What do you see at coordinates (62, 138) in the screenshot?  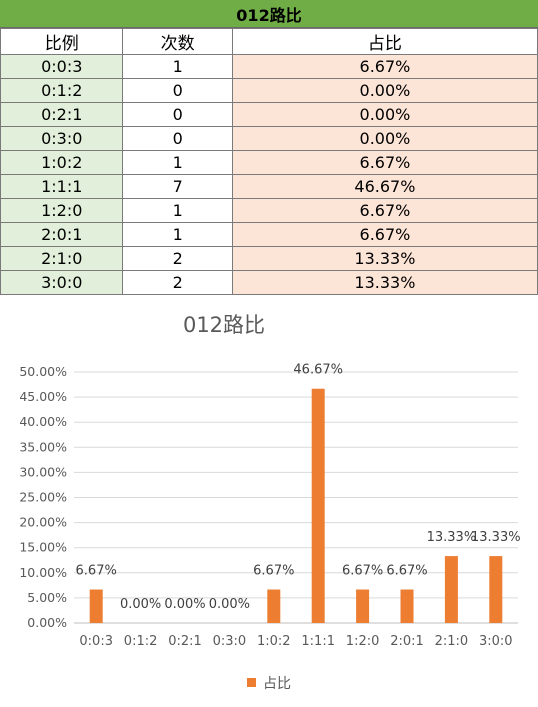 I see `cell-ratio: 0:3:0` at bounding box center [62, 138].